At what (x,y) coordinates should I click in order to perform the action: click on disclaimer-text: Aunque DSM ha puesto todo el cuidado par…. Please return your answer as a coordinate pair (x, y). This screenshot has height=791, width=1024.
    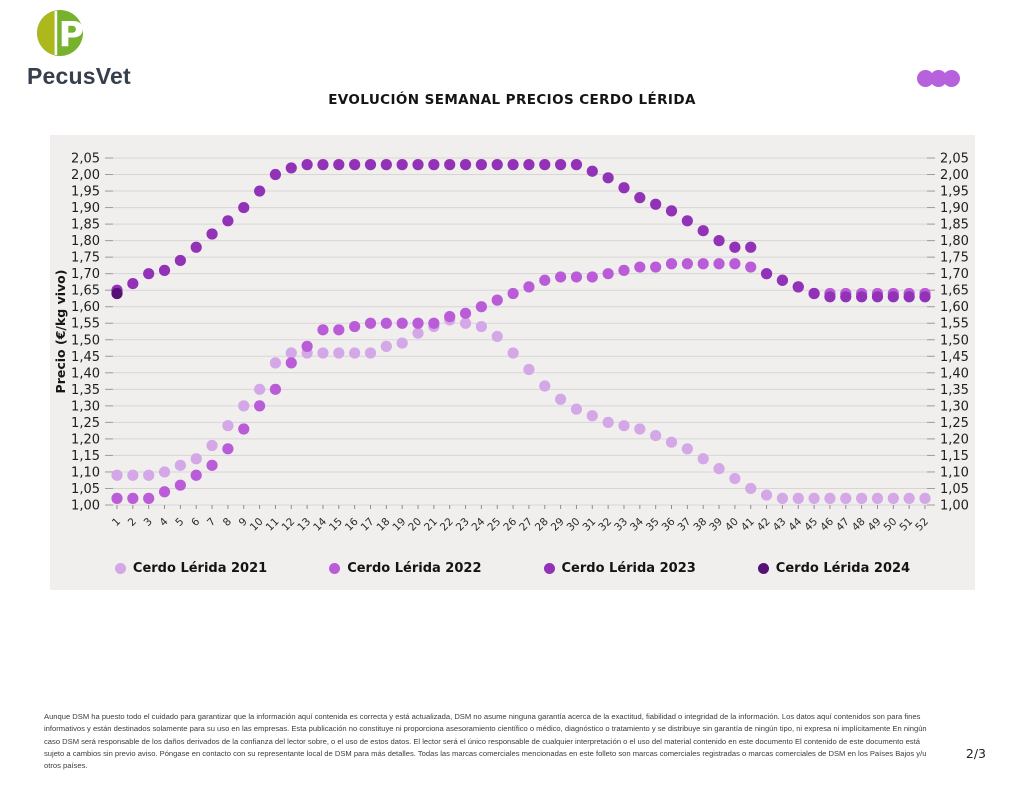
    Looking at the image, I should click on (485, 741).